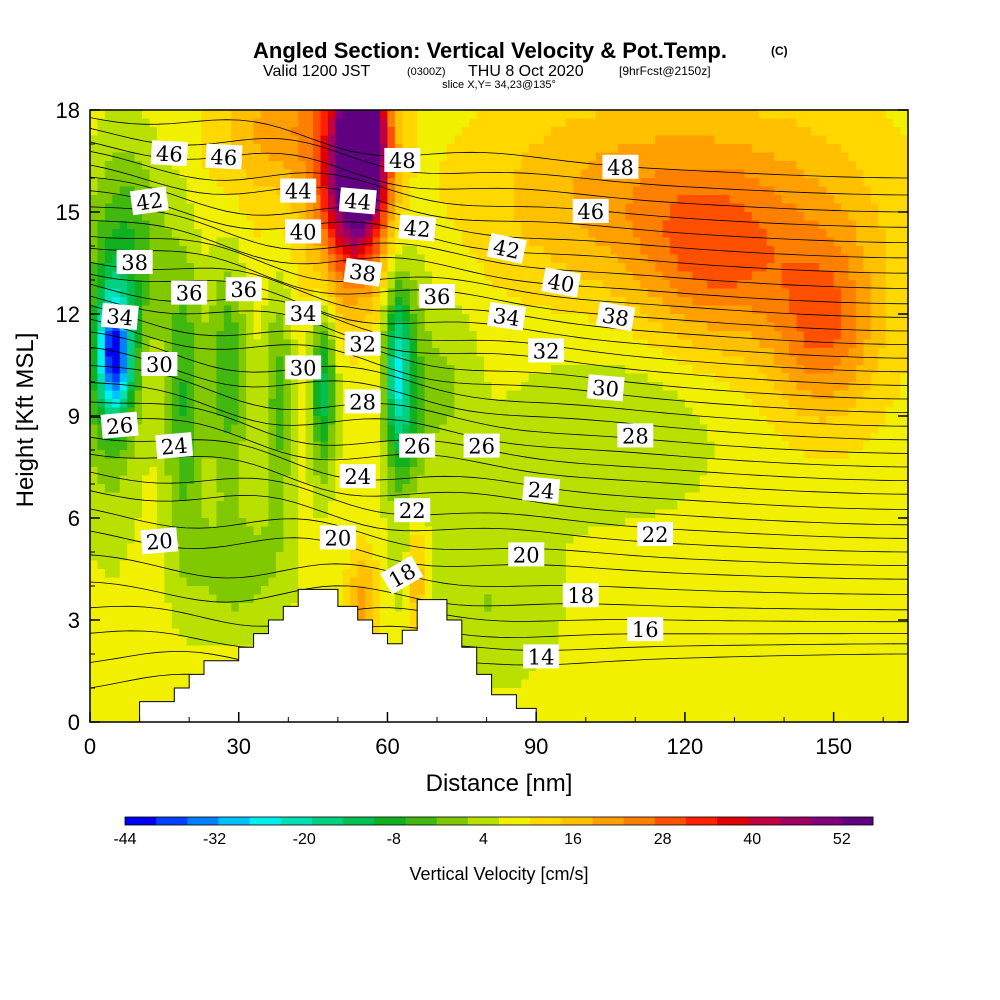 The height and width of the screenshot is (1000, 1000). What do you see at coordinates (317, 71) in the screenshot?
I see `subtitle-prefix: Valid 1200 JST` at bounding box center [317, 71].